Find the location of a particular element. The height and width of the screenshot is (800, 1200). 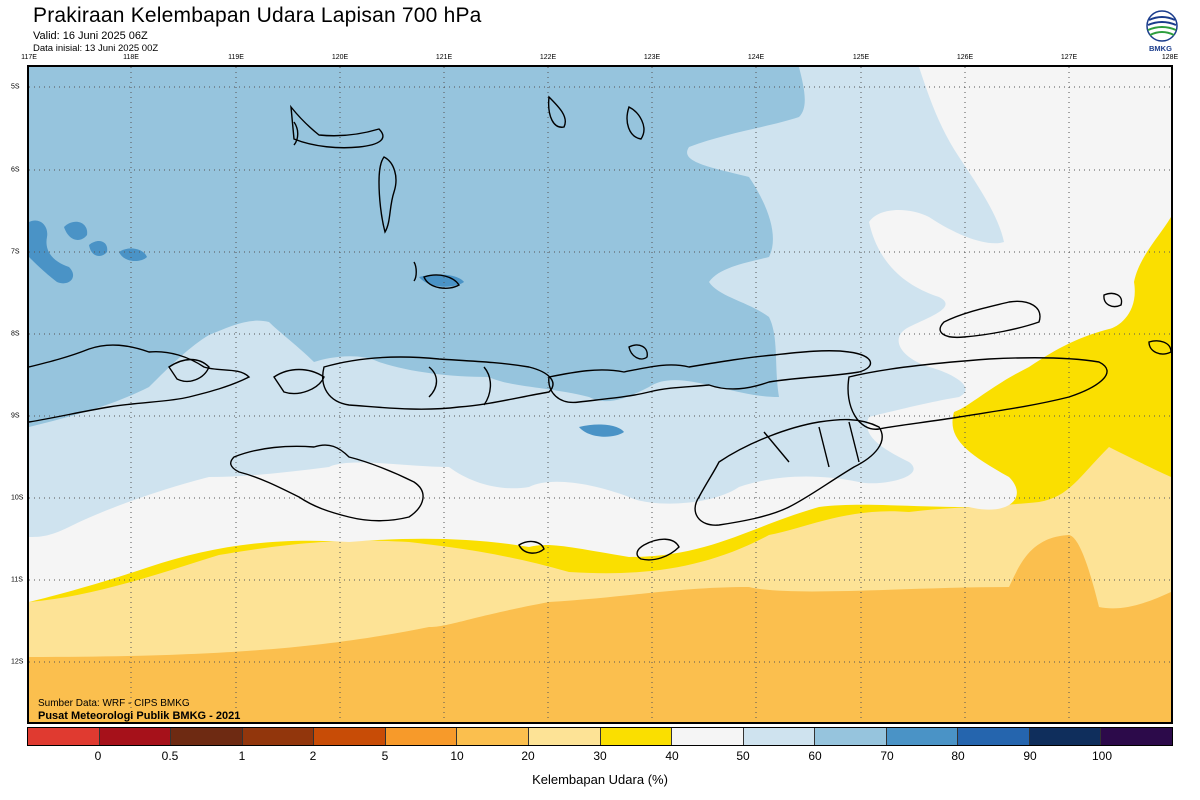

valid-time: Valid: 16 Juni 2025 06Z is located at coordinates (90, 36).